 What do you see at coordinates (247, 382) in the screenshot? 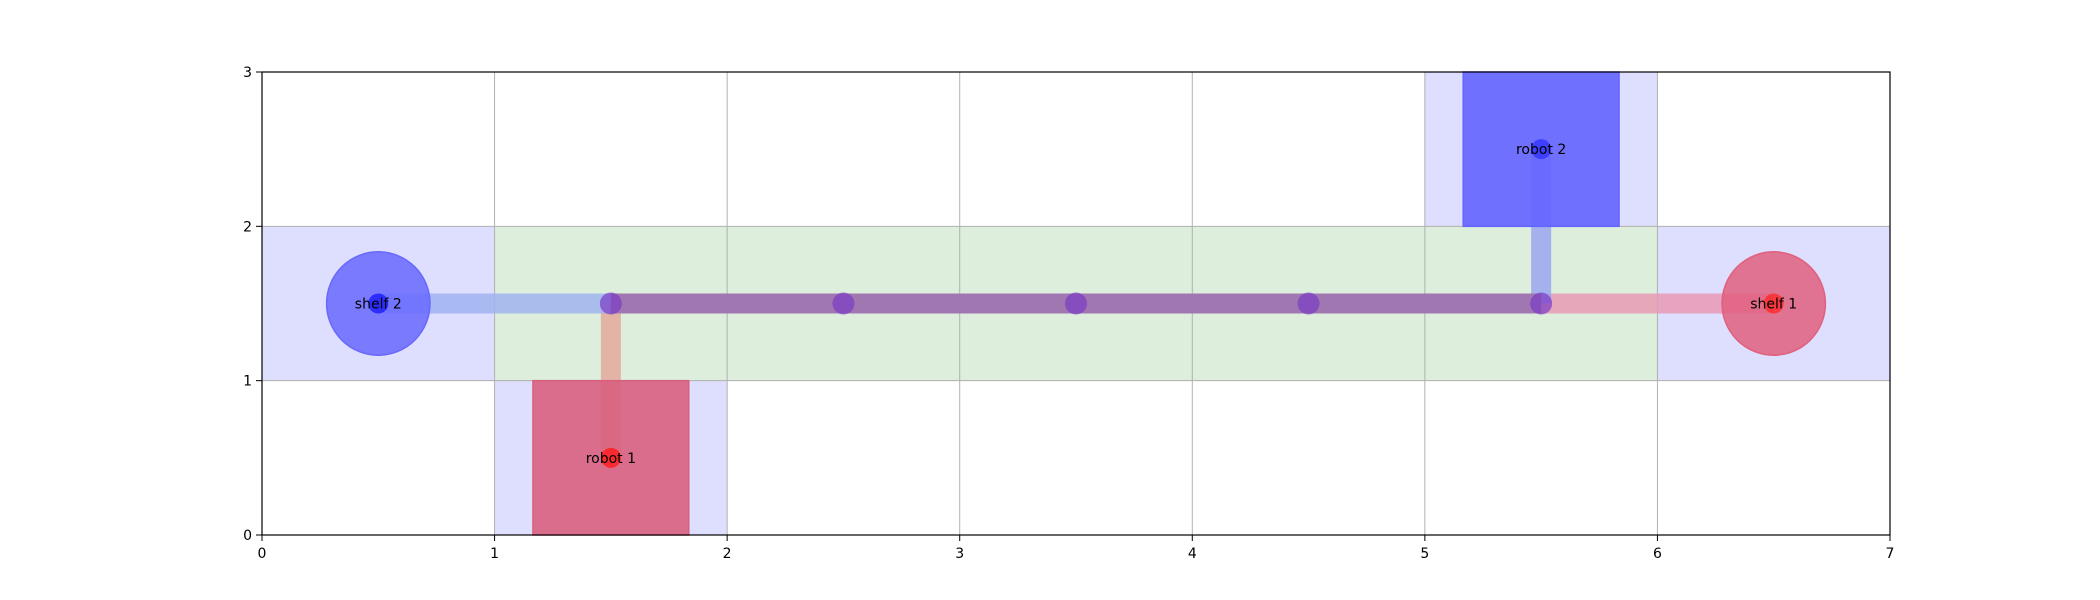
I see `y-tick-label: 1` at bounding box center [247, 382].